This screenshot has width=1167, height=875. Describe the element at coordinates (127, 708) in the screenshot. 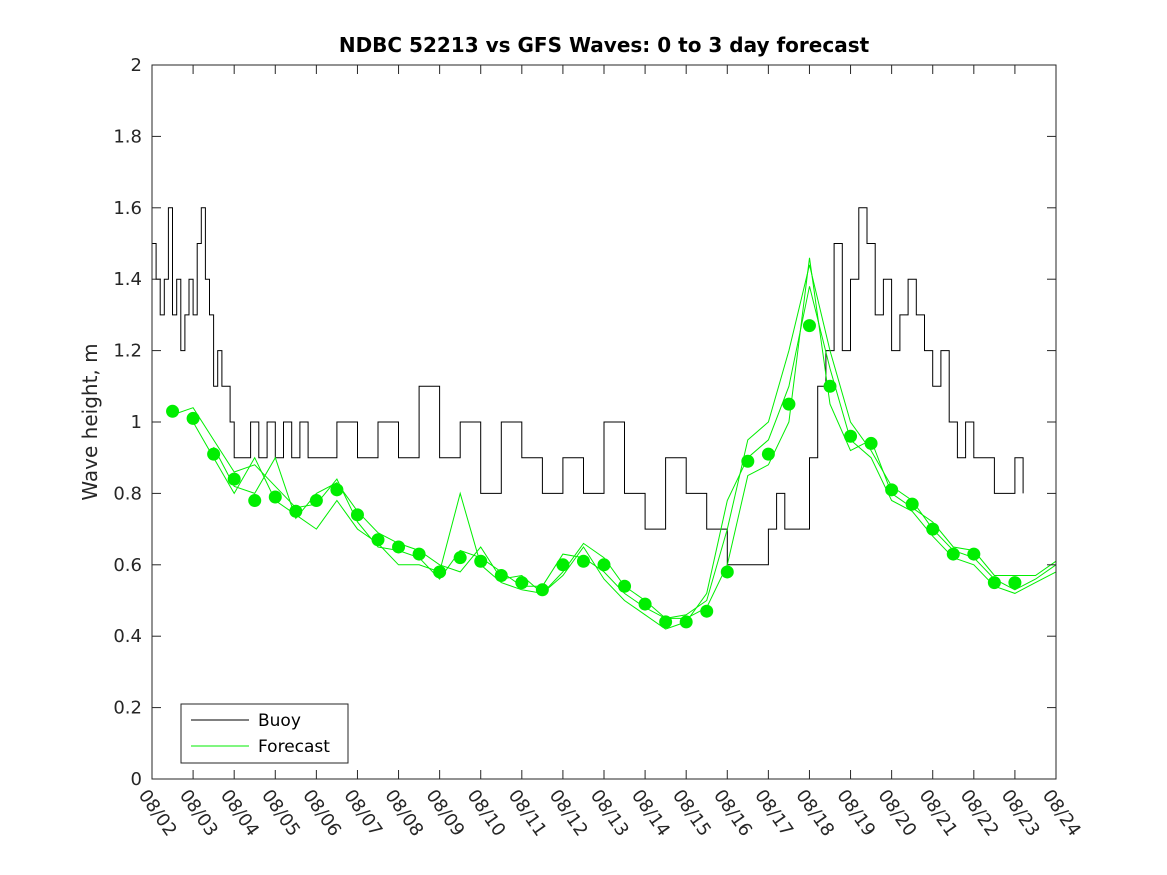

I see `y-tick-label: 0.2` at that location.